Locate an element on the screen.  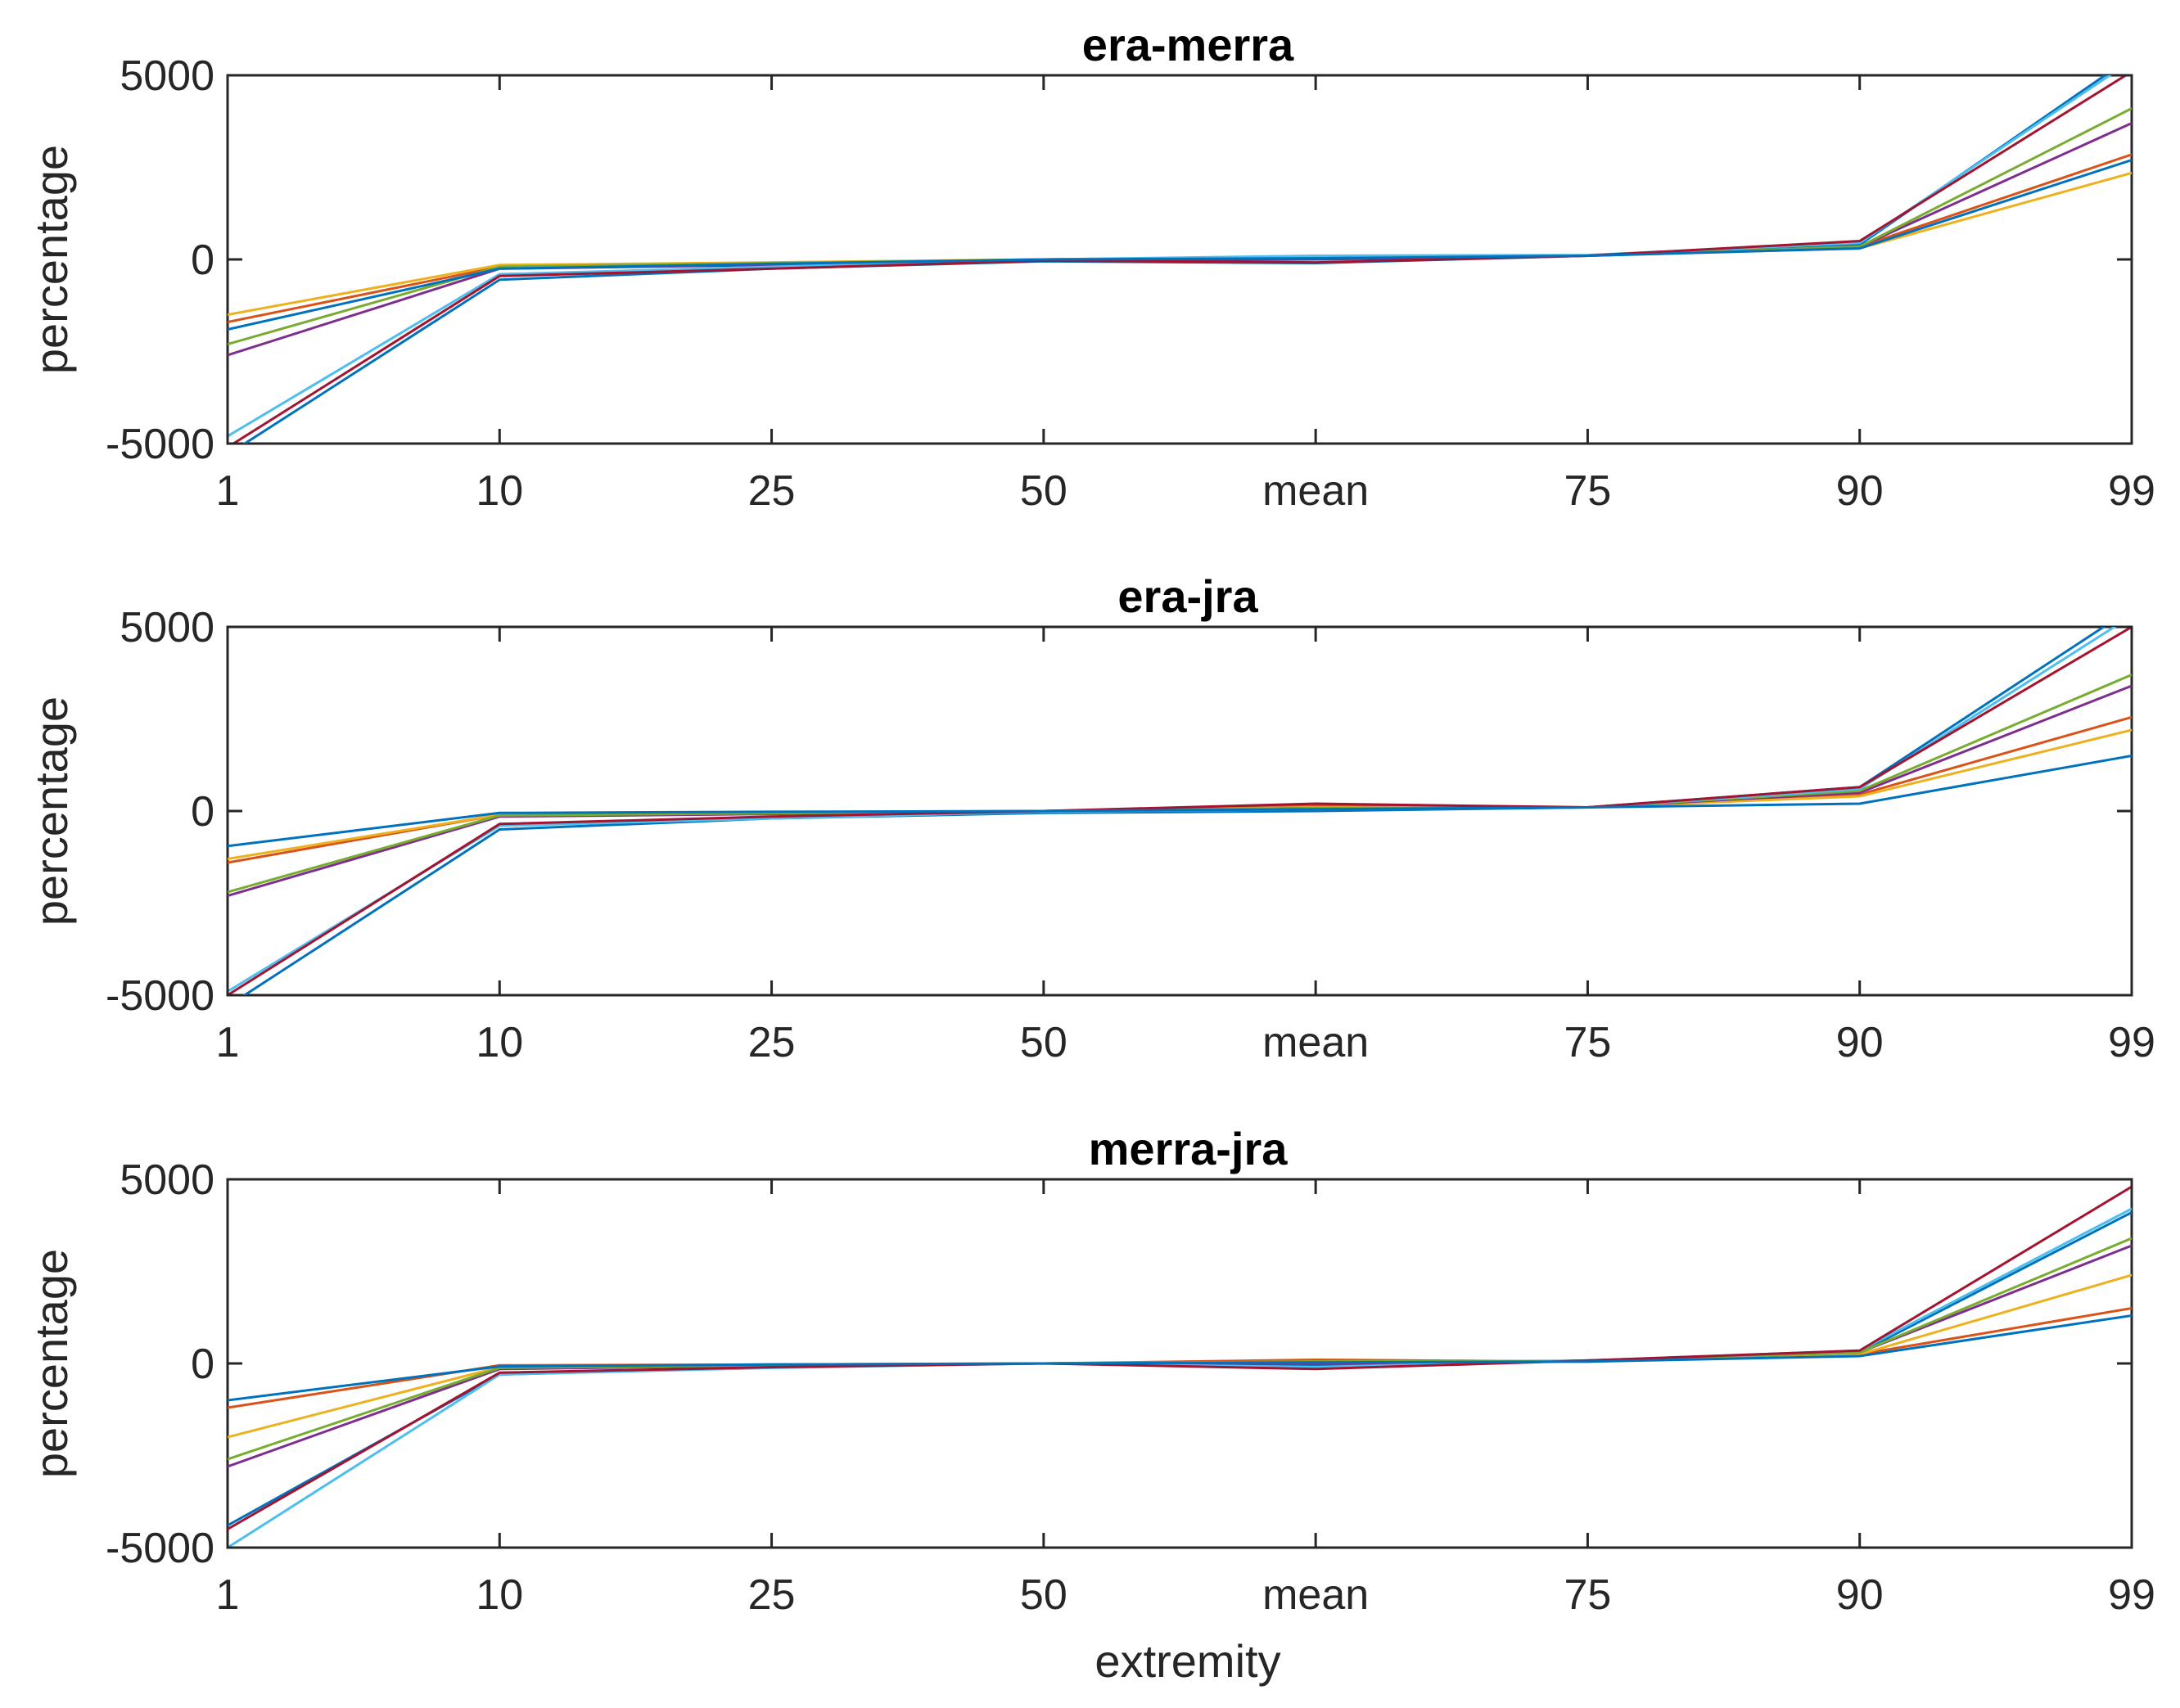
panel-title: merra-jra is located at coordinates (1189, 1149).